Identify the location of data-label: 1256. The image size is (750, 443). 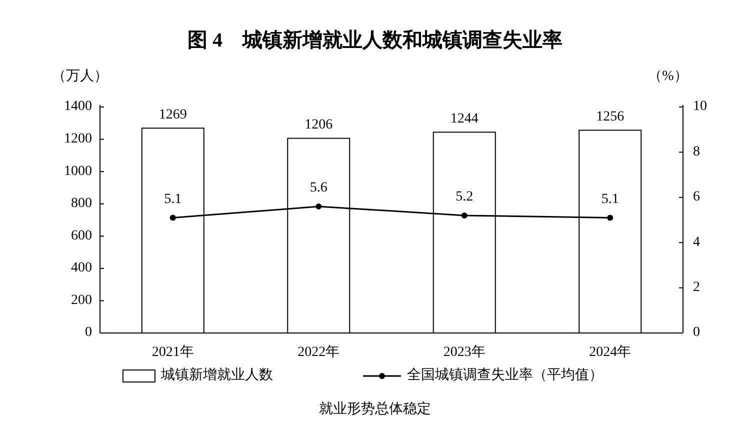
(610, 116).